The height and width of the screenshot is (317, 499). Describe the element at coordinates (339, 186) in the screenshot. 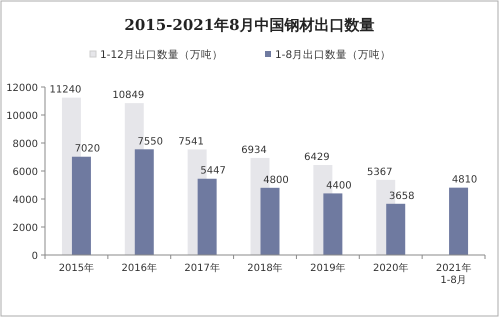

I see `data-label: 4400` at that location.